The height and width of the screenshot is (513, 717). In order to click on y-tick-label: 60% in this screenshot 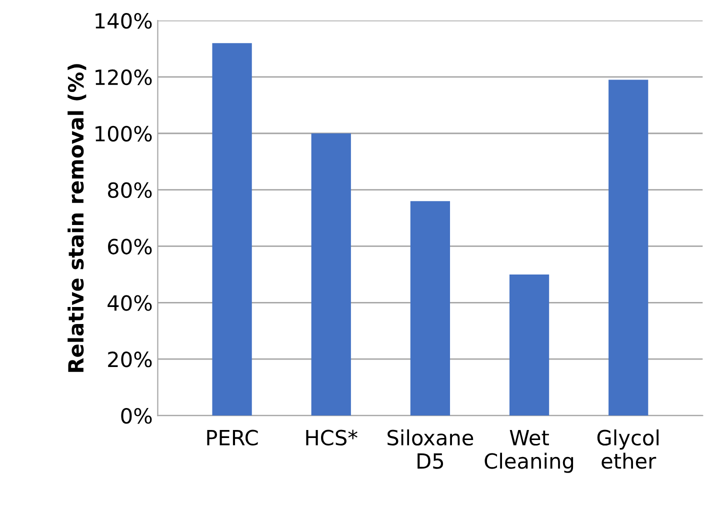, I will do `click(130, 246)`.